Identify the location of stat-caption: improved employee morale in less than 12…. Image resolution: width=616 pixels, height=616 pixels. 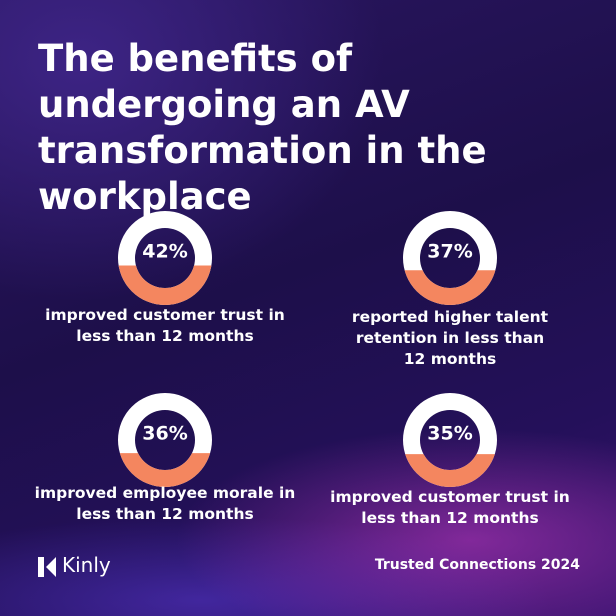
(165, 503).